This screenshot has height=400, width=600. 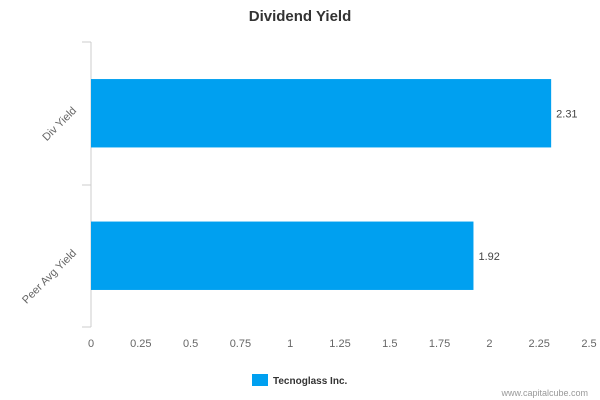 I want to click on data-label: 2.31, so click(x=566, y=114).